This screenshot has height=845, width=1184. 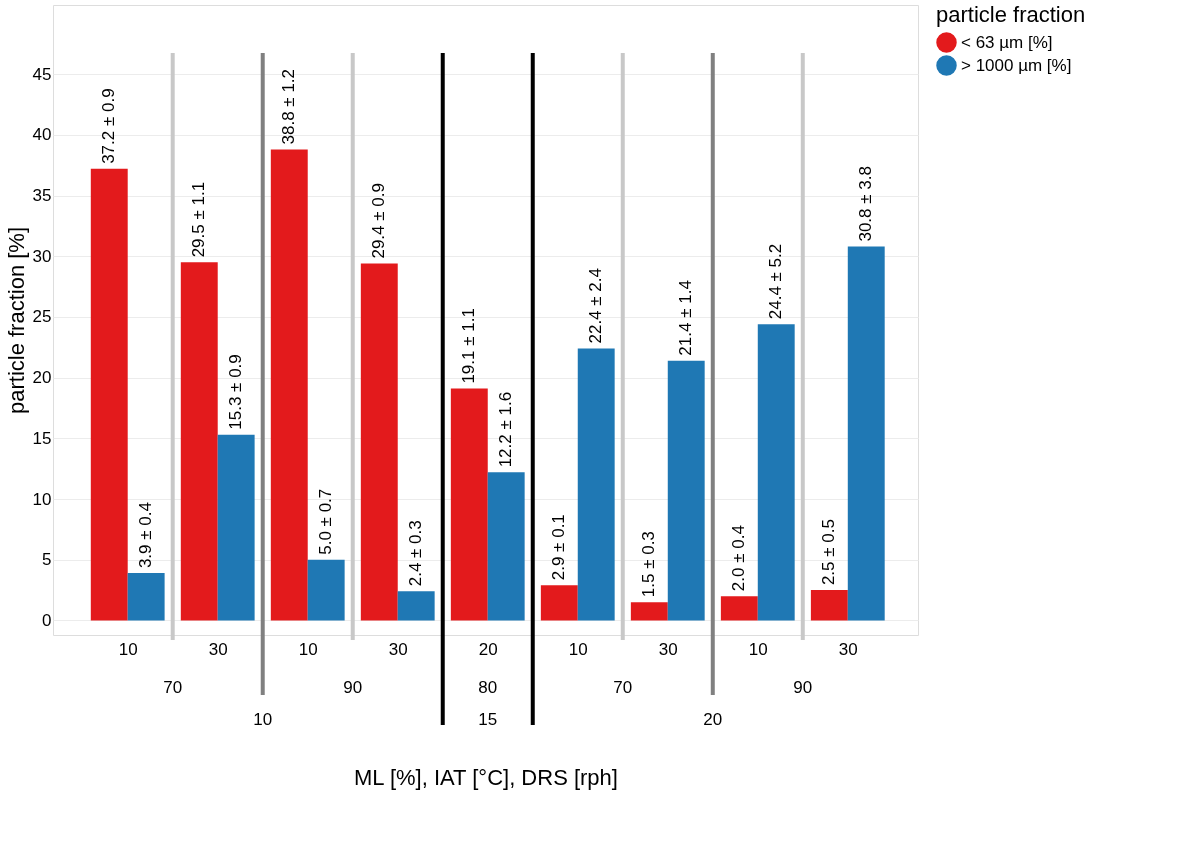 I want to click on y-tick-label: 30, so click(x=42, y=256).